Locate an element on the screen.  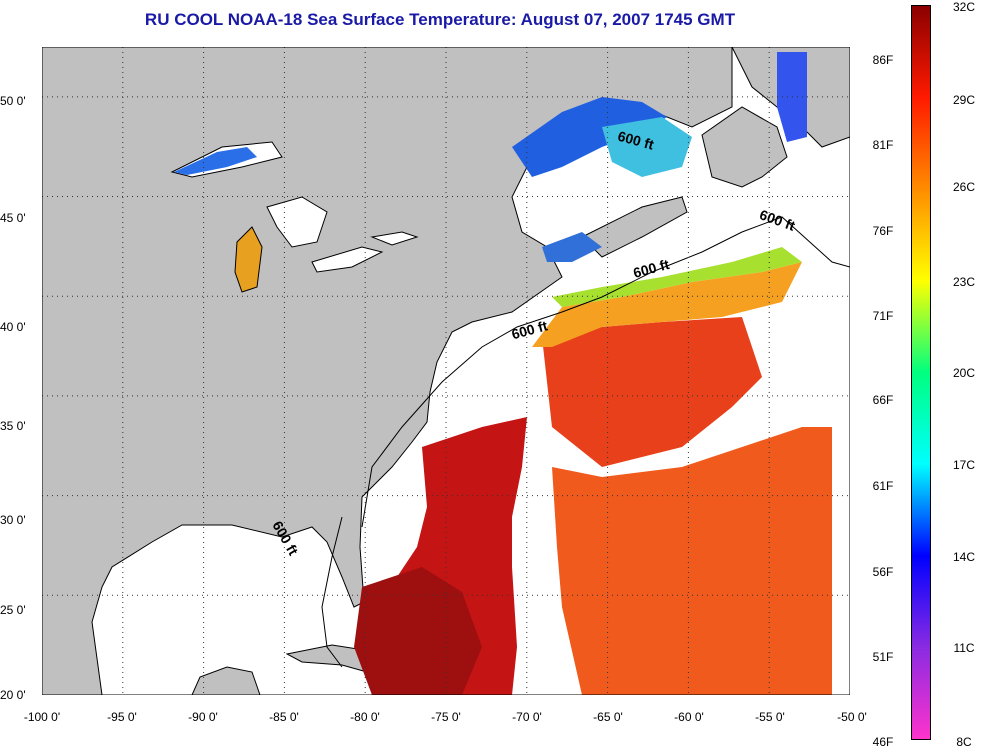
lat-tick-label: 35 0' is located at coordinates (13, 426).